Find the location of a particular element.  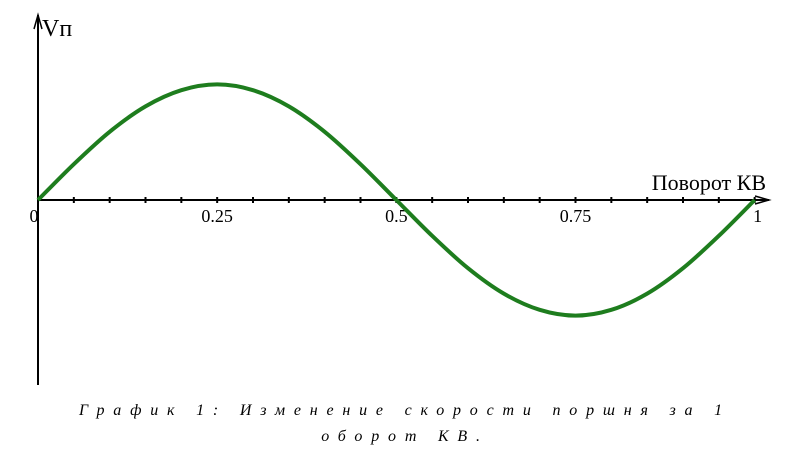

x-axis-label: Поворот КВ is located at coordinates (709, 182).